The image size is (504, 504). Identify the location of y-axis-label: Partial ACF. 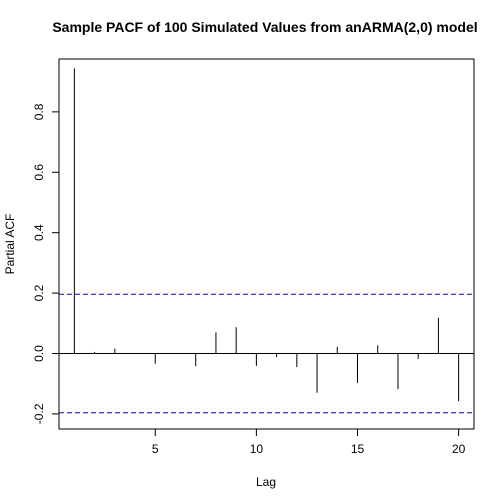
(10, 244).